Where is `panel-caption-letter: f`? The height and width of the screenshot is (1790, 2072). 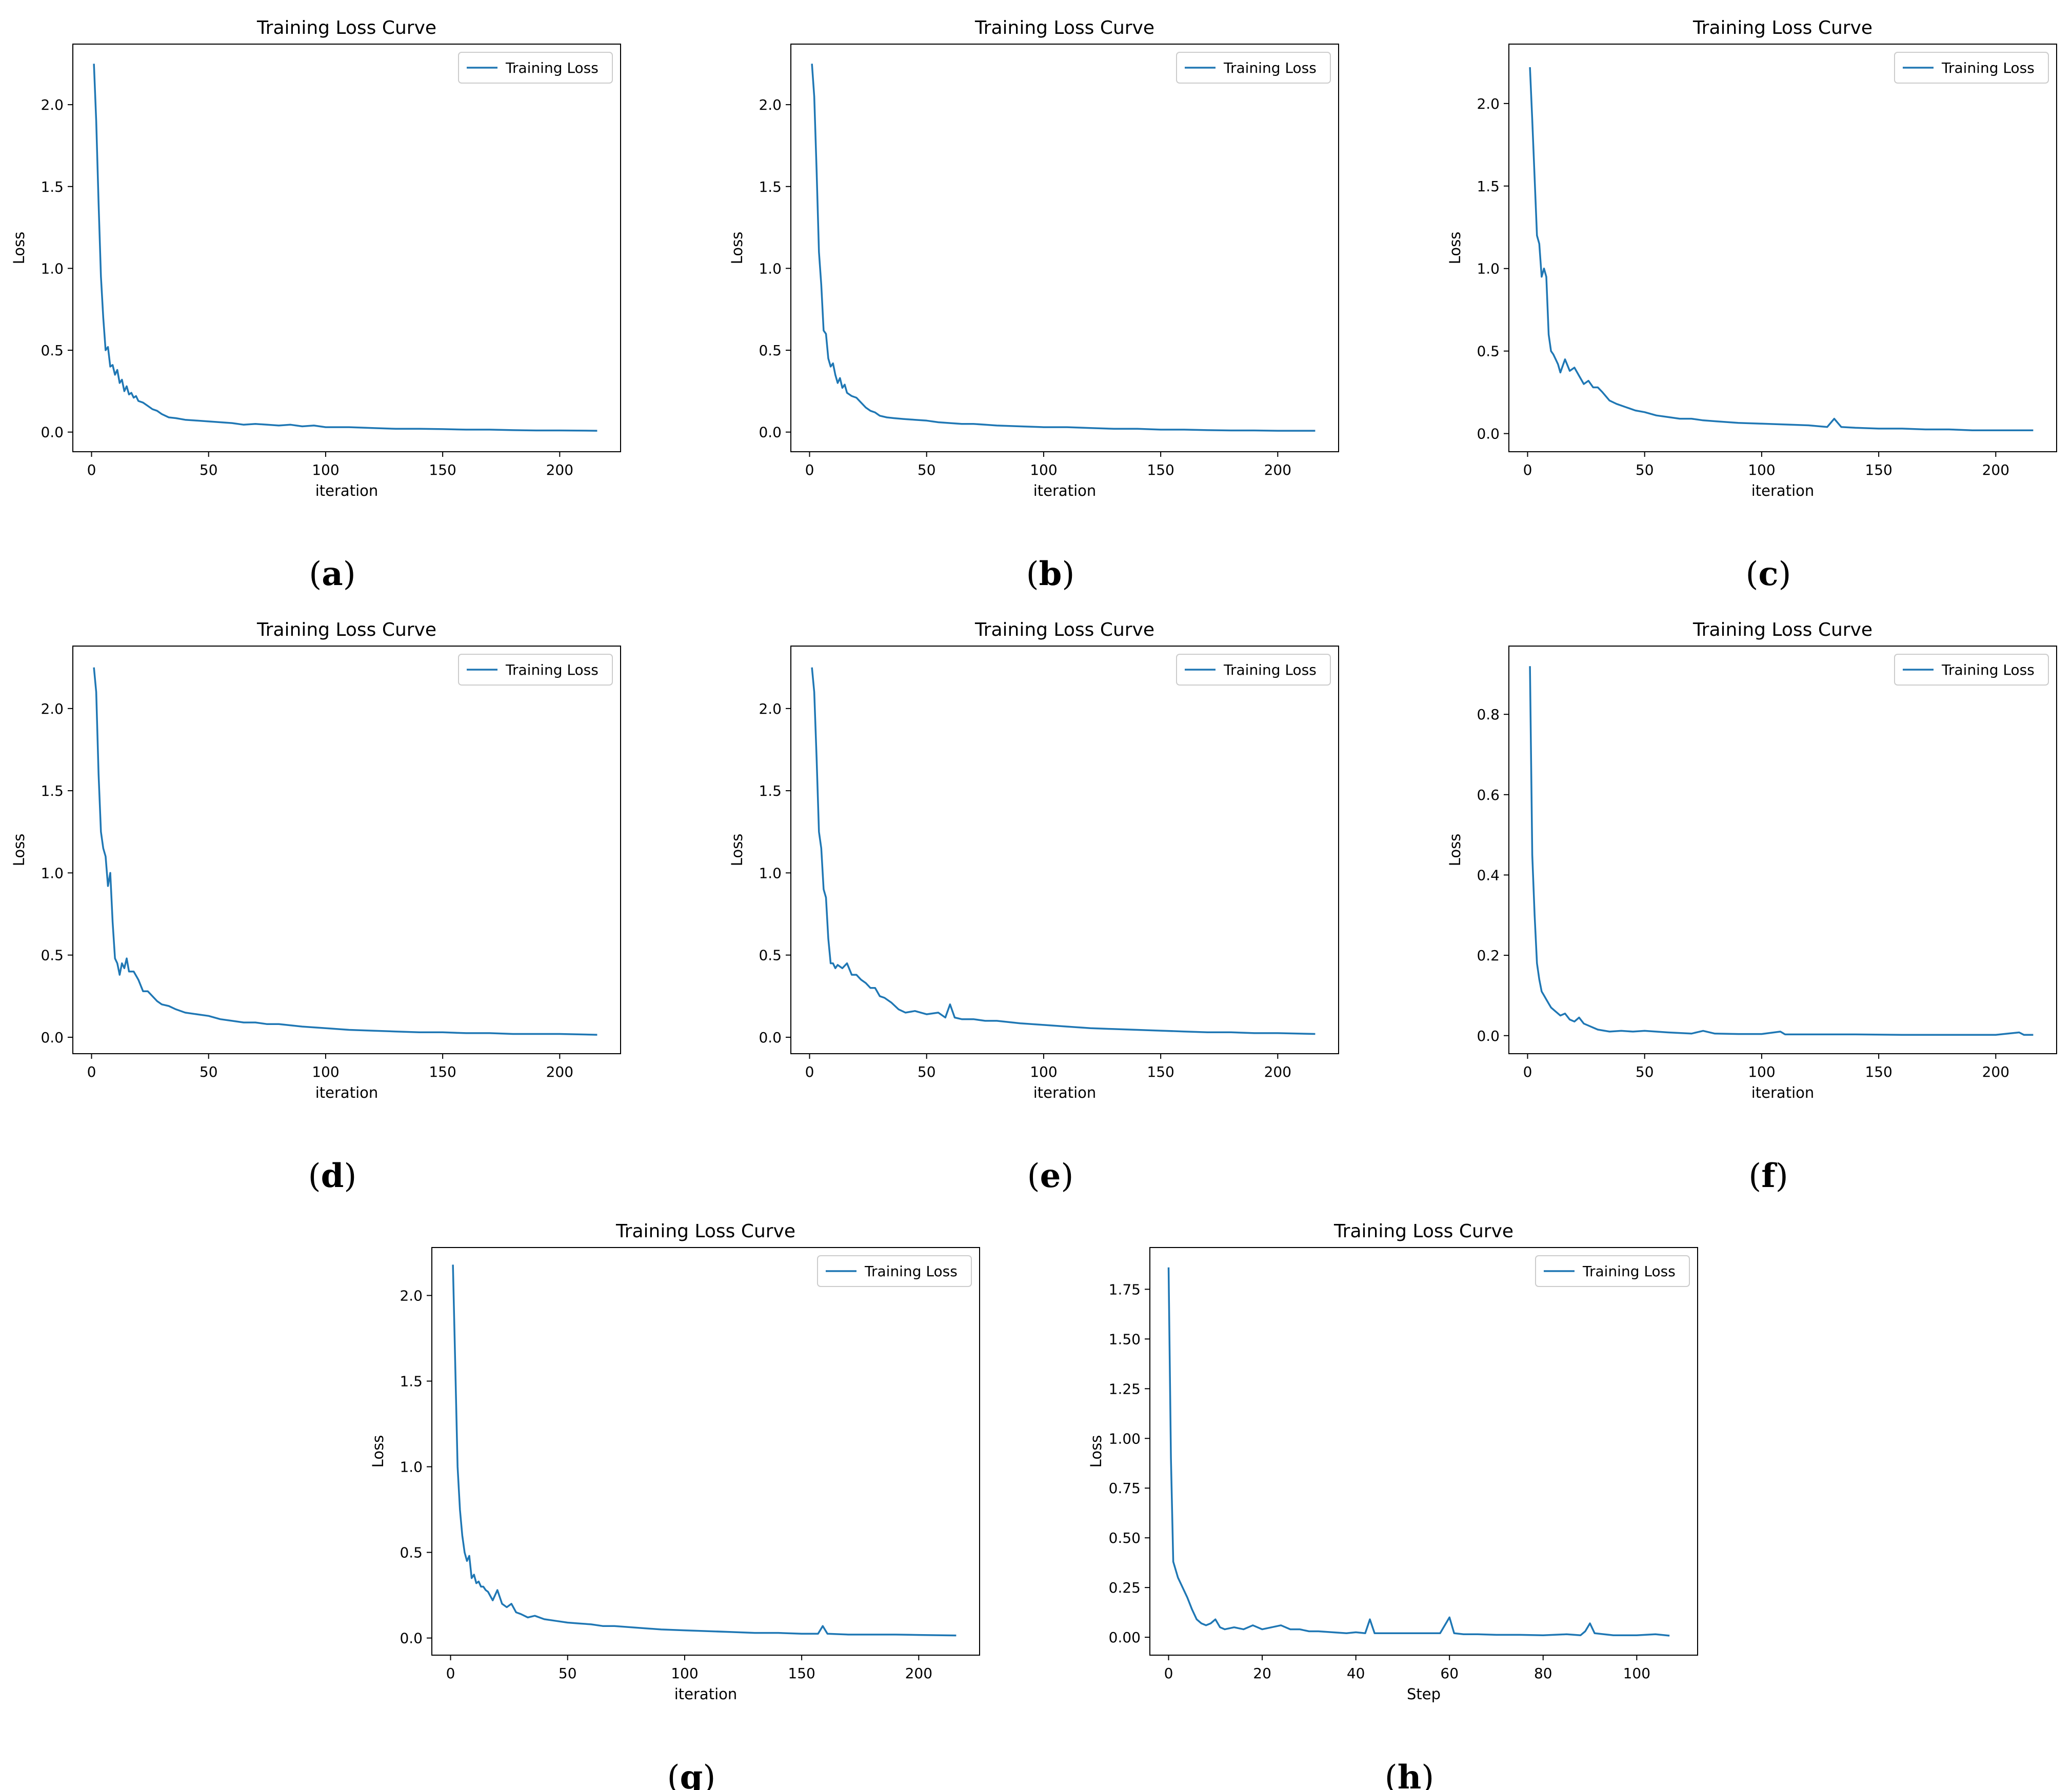 panel-caption-letter: f is located at coordinates (1769, 1176).